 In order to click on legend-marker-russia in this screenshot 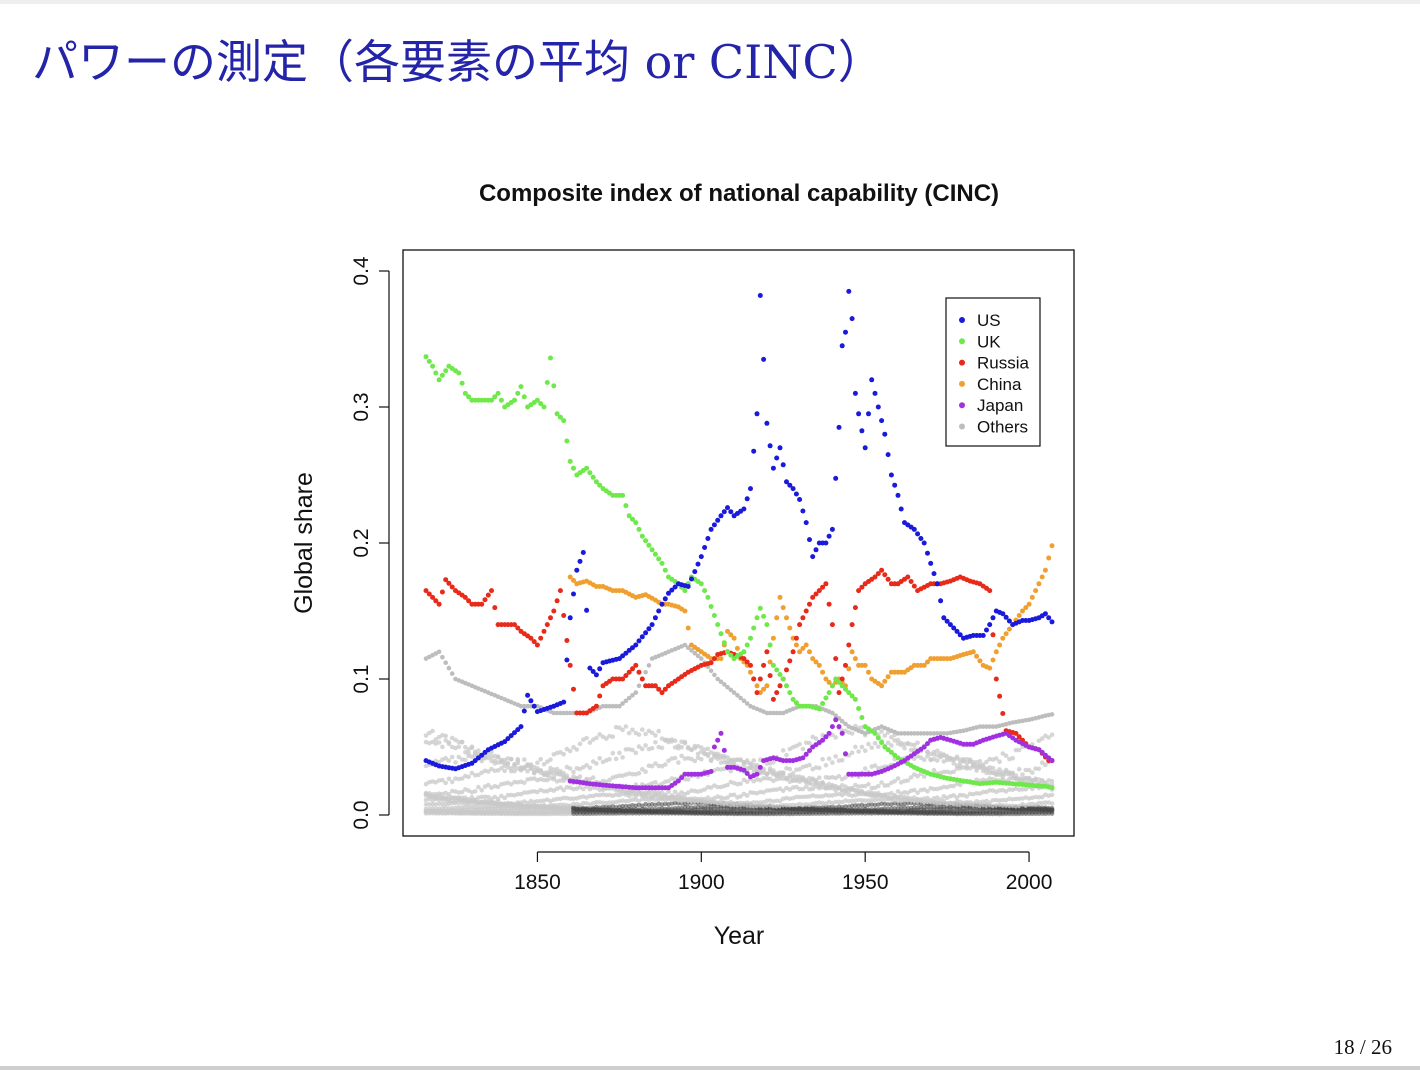, I will do `click(962, 362)`.